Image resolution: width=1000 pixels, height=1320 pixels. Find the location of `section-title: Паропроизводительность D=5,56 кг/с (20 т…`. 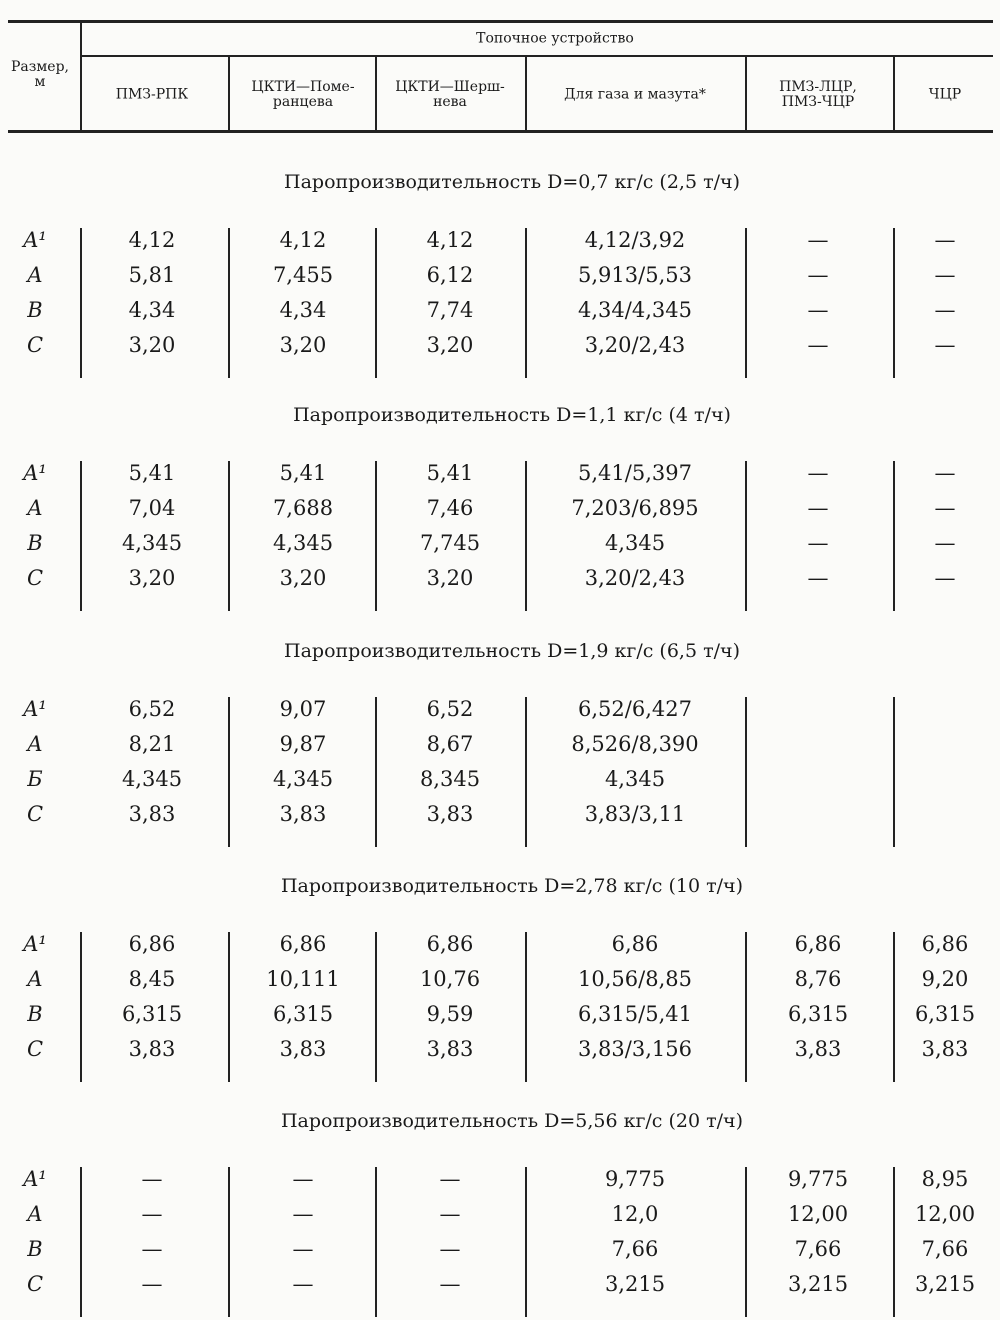

section-title: Паропроизводительность D=5,56 кг/с (20 т… is located at coordinates (512, 1121).